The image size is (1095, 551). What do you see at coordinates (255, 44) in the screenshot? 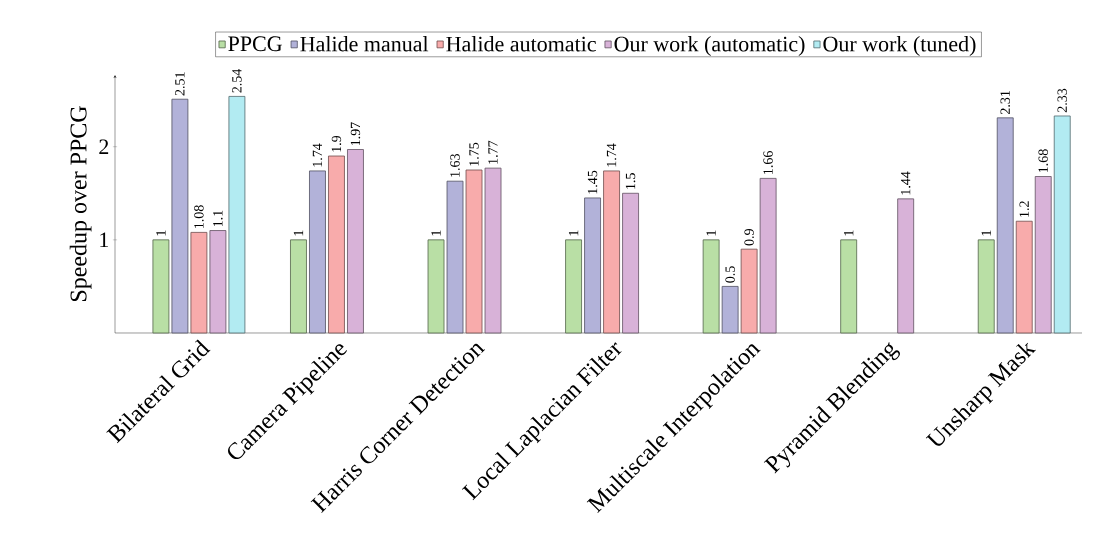
I see `legend-label: PPCG` at bounding box center [255, 44].